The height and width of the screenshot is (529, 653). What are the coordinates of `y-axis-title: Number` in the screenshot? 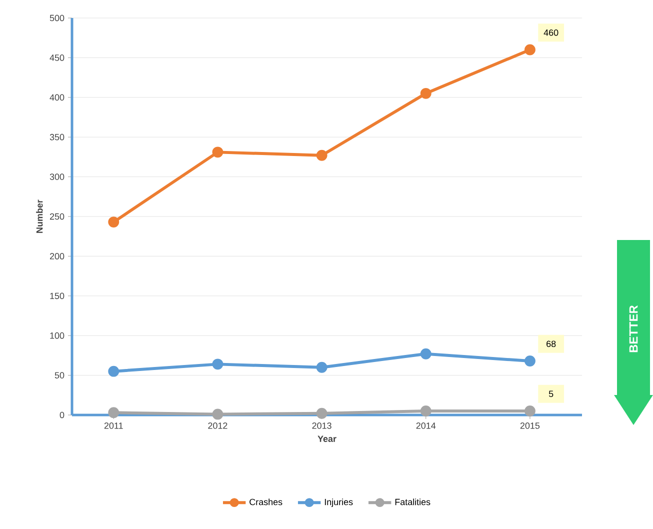 It's located at (39, 216).